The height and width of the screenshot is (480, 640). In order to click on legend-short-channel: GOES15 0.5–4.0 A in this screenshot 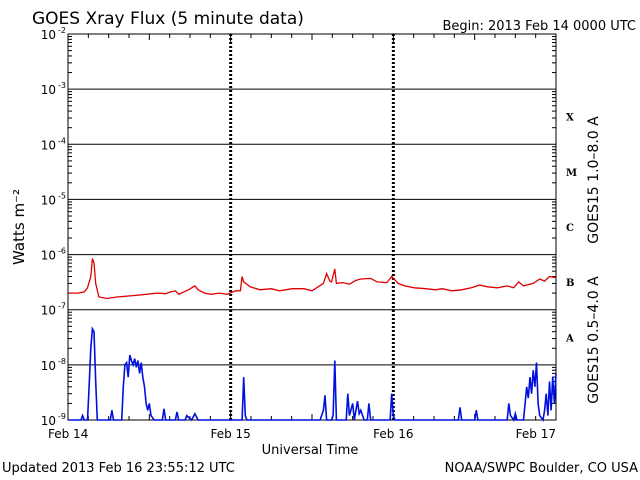, I will do `click(594, 340)`.